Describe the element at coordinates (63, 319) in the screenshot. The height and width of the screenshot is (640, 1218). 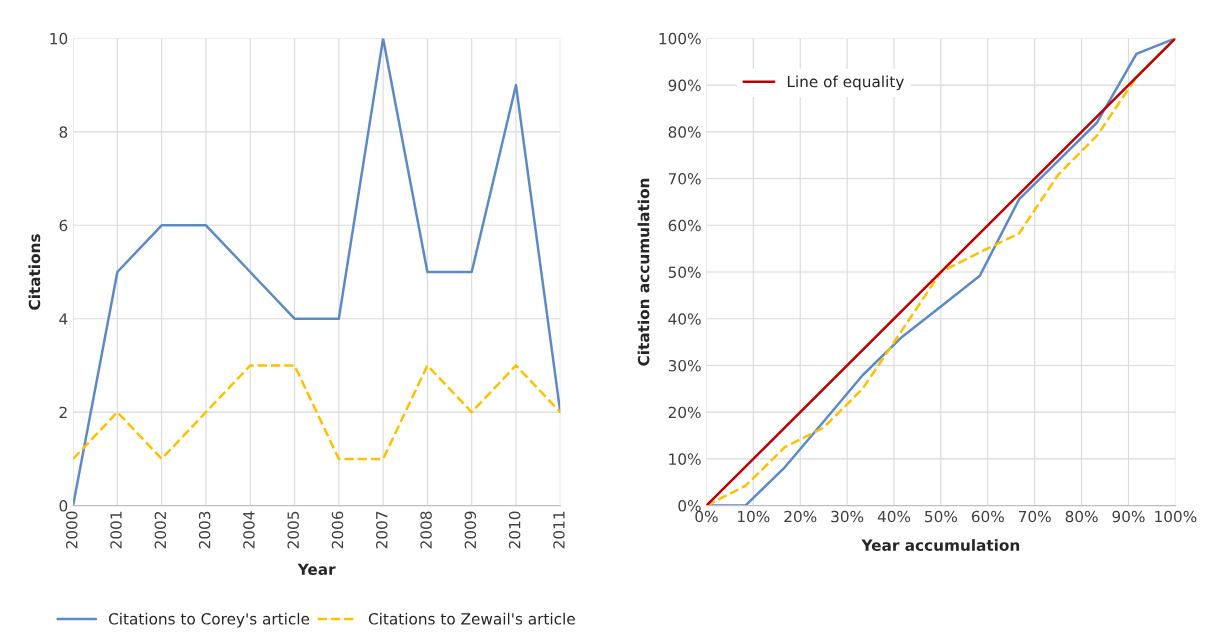
I see `y-tick-label: 4` at that location.